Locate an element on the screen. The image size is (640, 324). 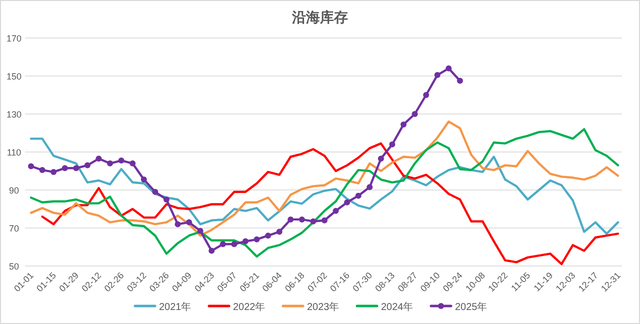
chart-title: 沿海库存 is located at coordinates (319, 17).